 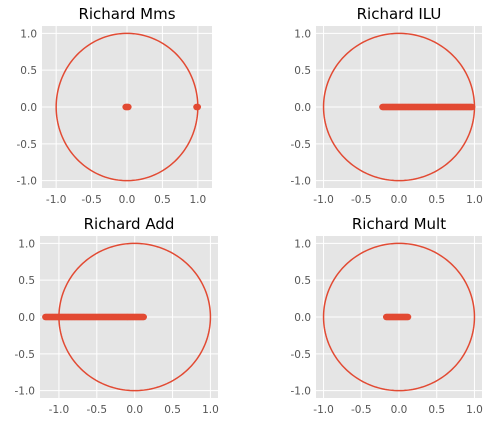 I want to click on subplot-title: Richard ILU, so click(x=399, y=14).